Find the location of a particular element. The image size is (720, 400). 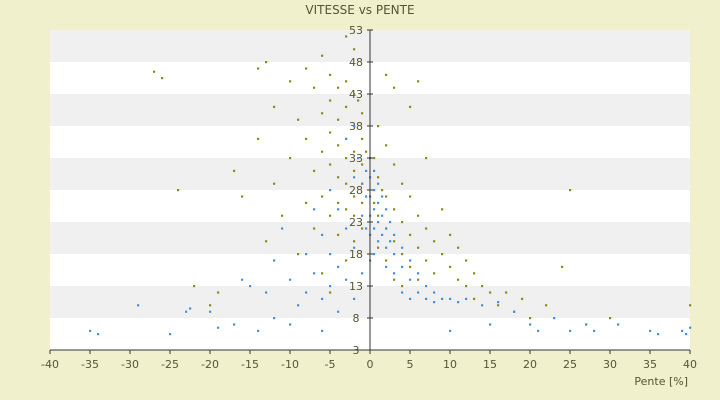

x-tick-label: 0 is located at coordinates (370, 364).